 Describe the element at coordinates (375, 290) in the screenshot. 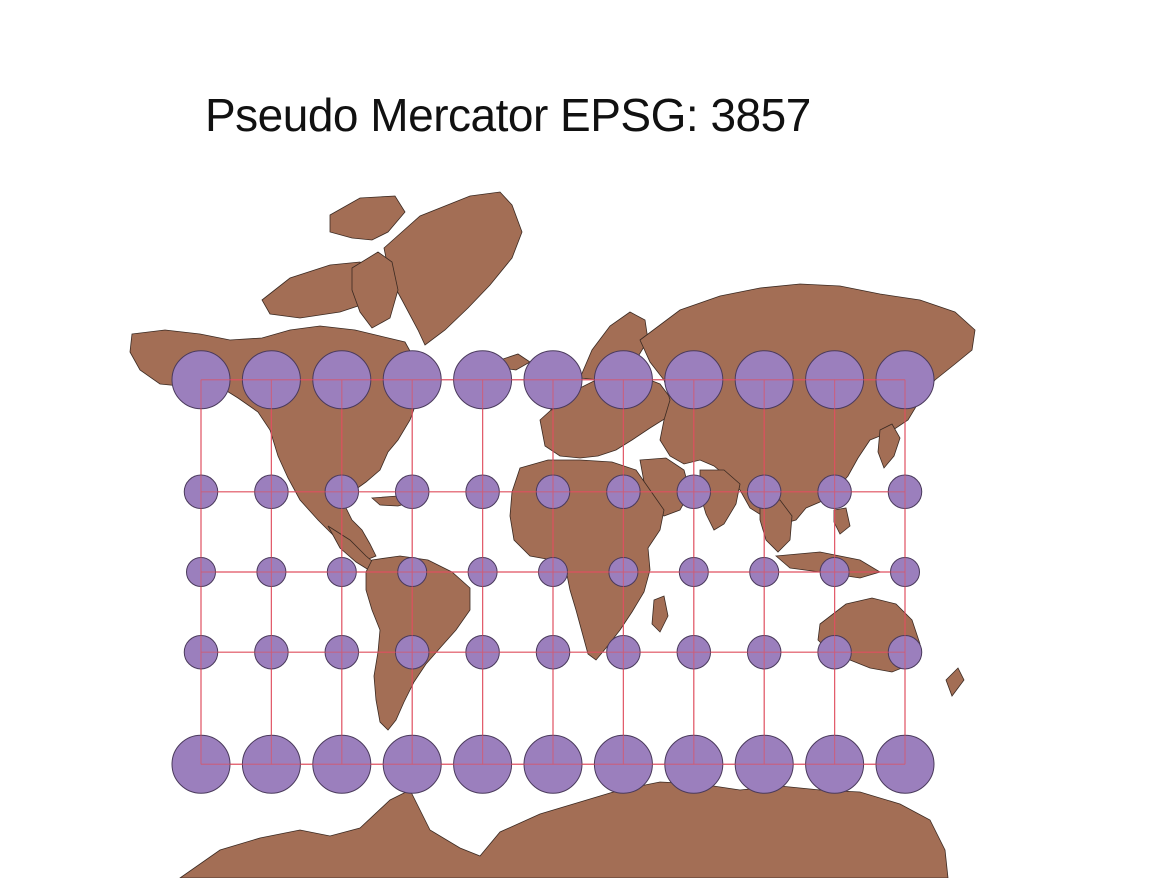

I see `baffin-island-landmass` at that location.